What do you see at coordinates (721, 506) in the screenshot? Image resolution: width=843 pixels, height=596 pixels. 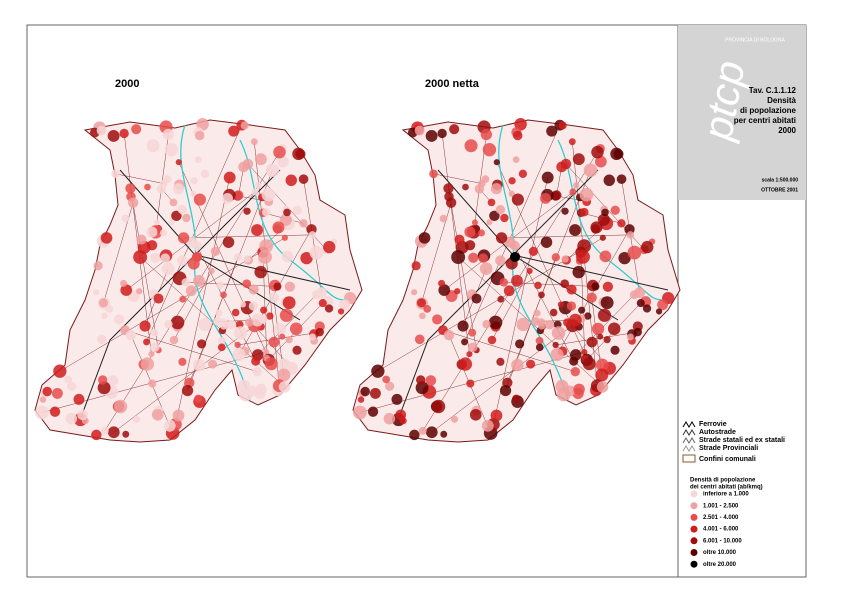 I see `legend-label: 1.001 - 2.500` at bounding box center [721, 506].